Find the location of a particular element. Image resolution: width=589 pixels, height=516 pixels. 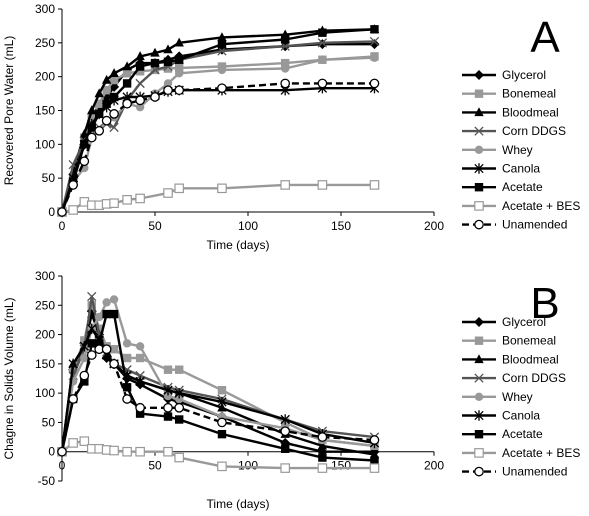

series-line is located at coordinates (217, 400).